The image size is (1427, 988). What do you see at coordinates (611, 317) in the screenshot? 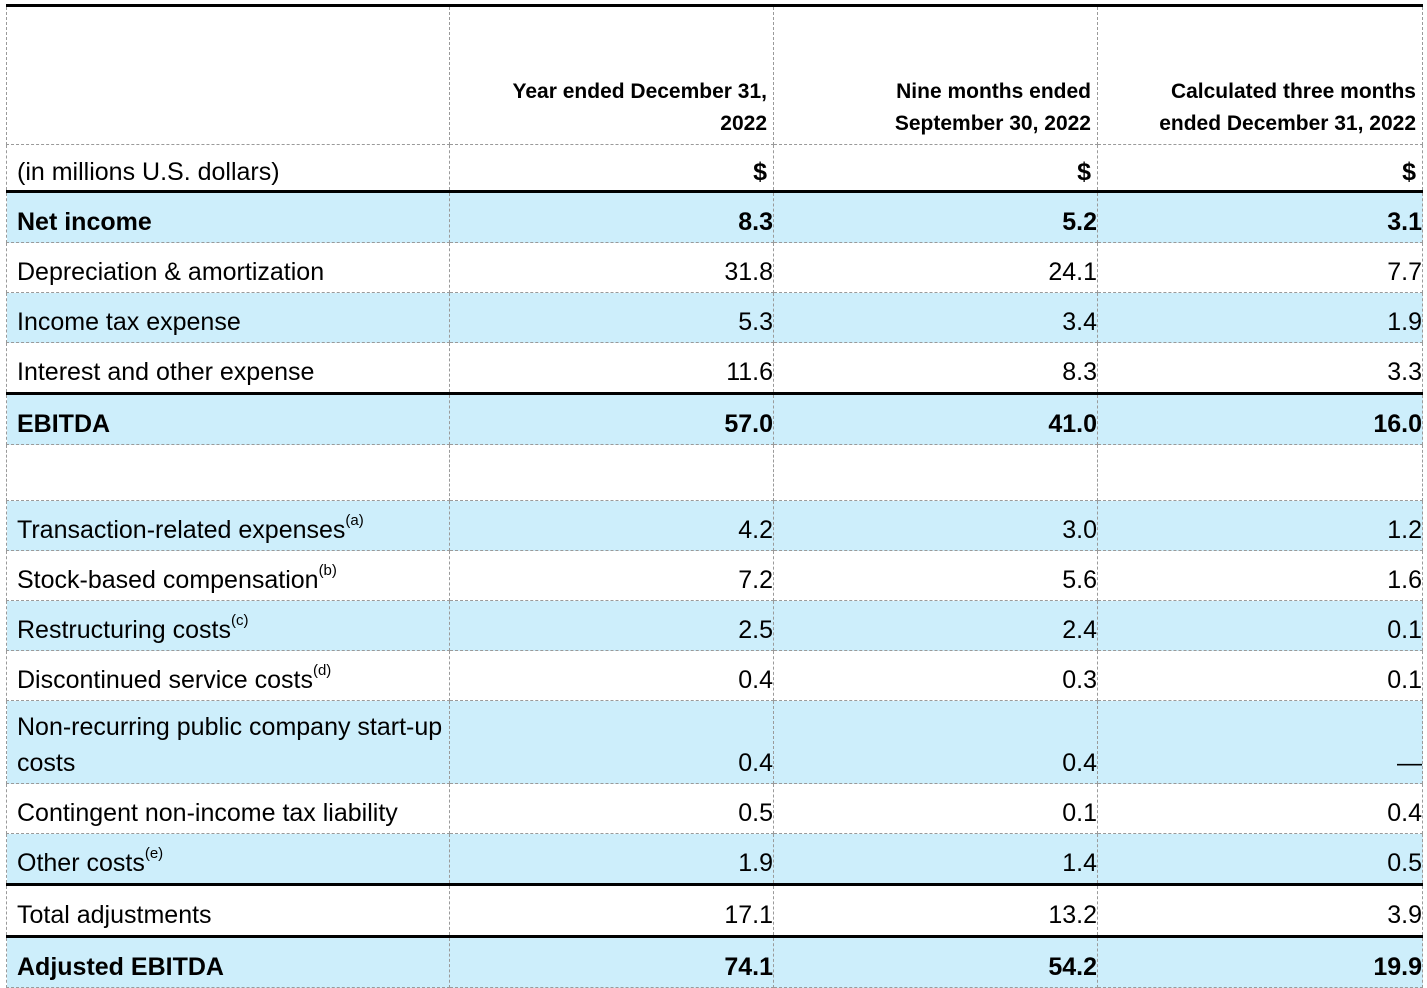
I see `value-year: 5.3` at bounding box center [611, 317].